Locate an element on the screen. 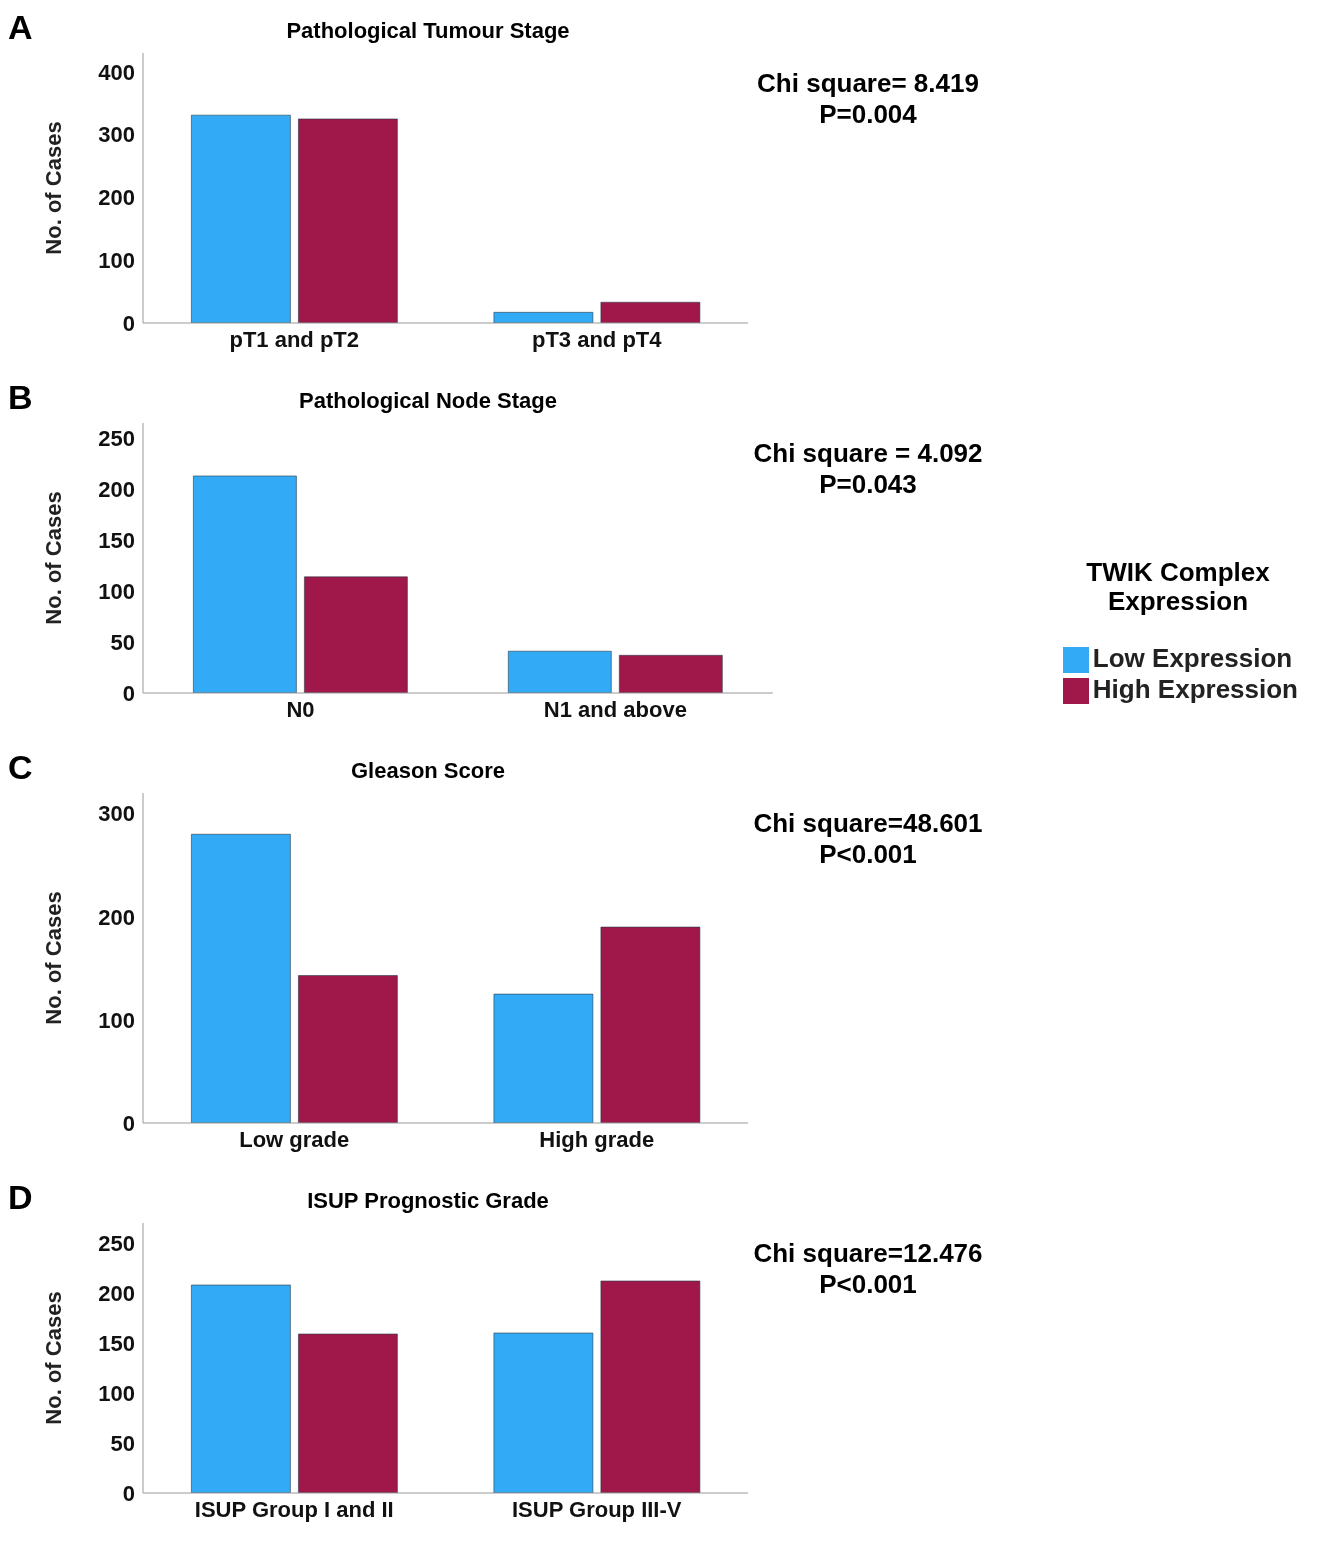  text: Chi square= 8.419 is located at coordinates (868, 84).